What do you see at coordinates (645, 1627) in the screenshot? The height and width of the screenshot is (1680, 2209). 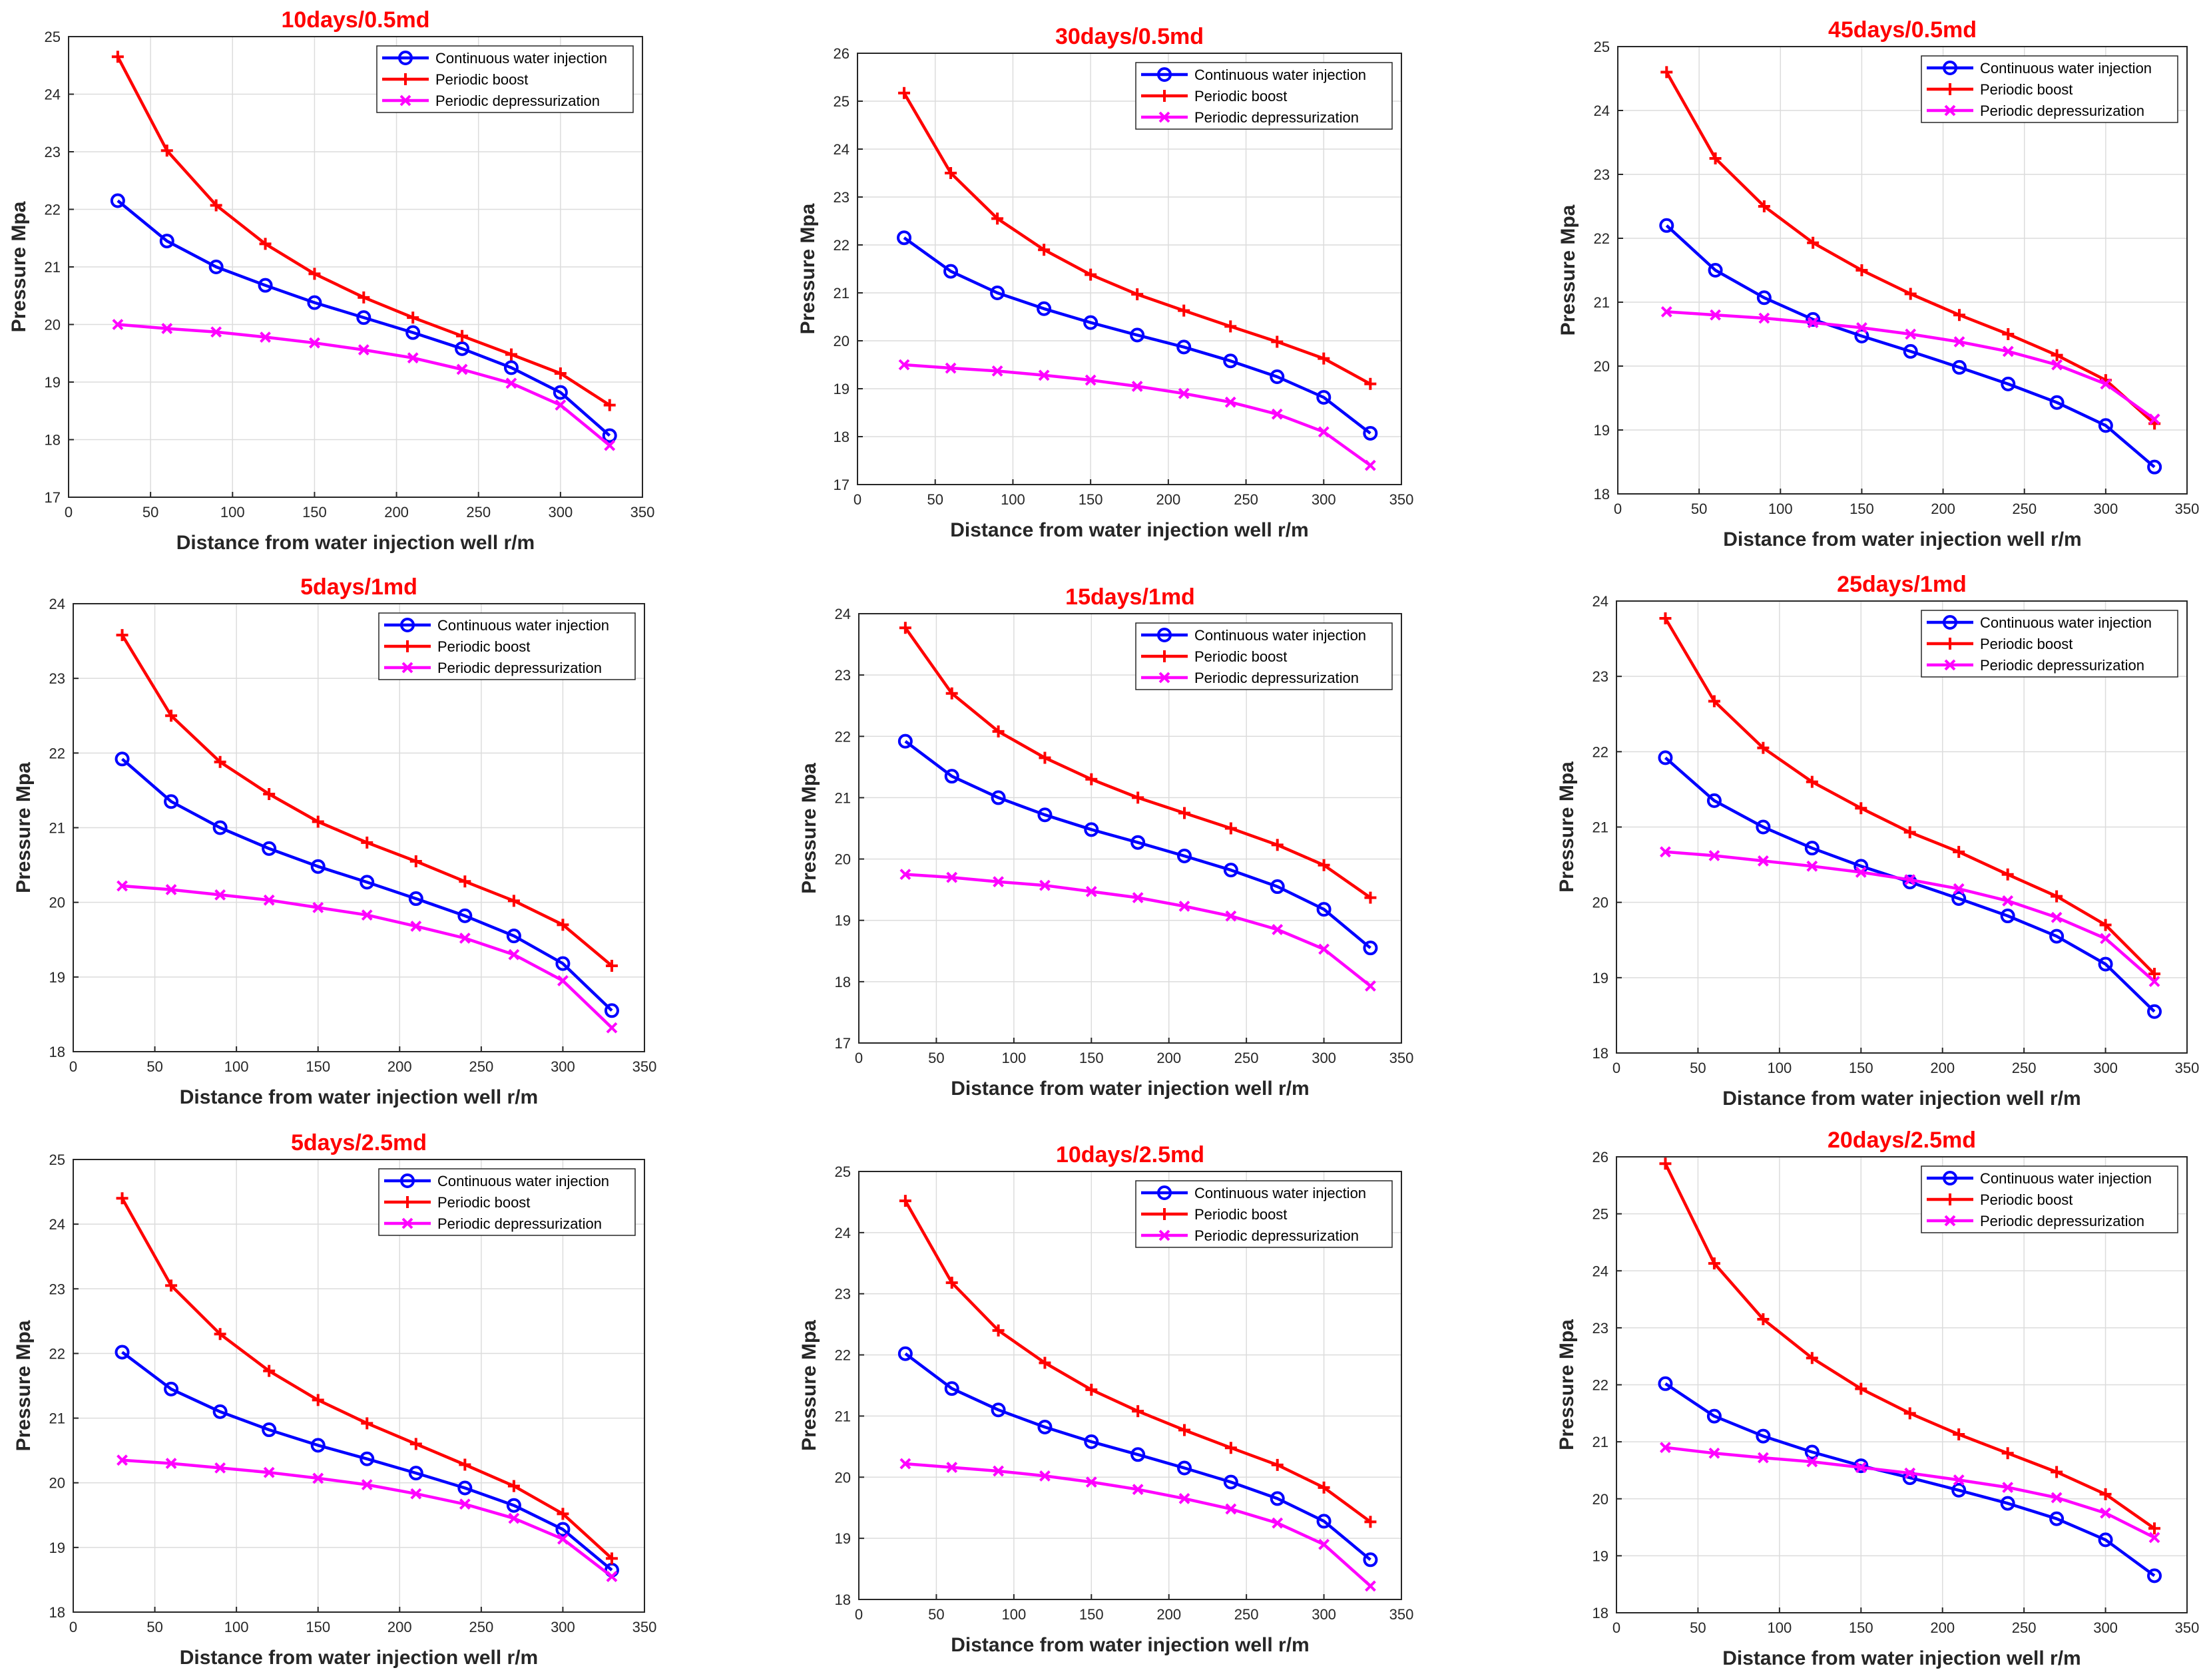 I see `x-tick-label: 350` at bounding box center [645, 1627].